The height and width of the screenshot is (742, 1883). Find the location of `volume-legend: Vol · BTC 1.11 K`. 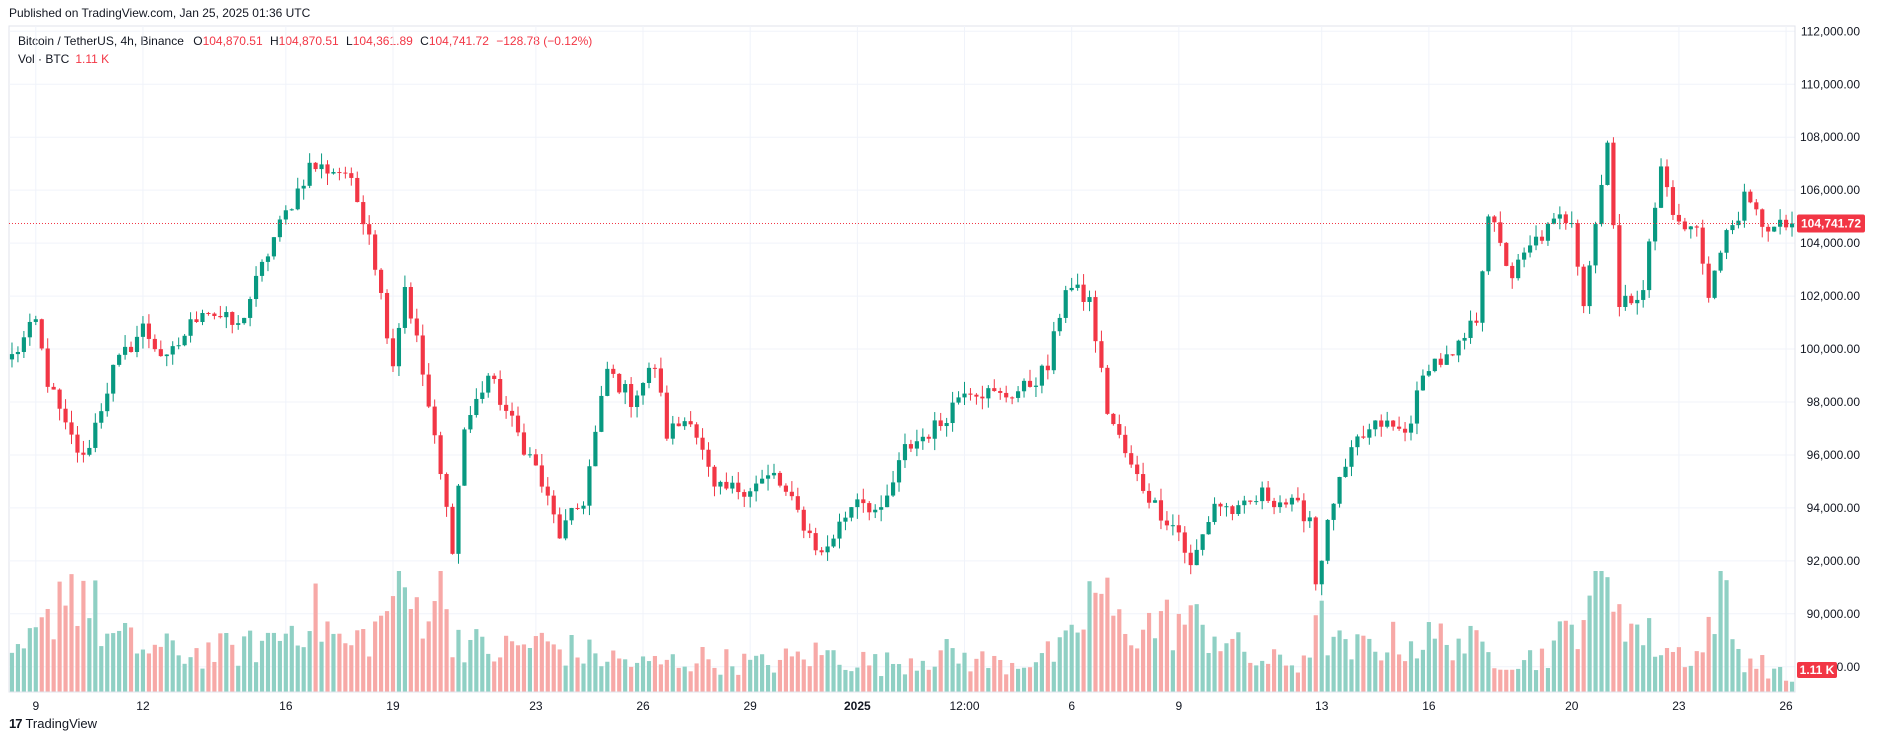

volume-legend: Vol · BTC 1.11 K is located at coordinates (63, 59).